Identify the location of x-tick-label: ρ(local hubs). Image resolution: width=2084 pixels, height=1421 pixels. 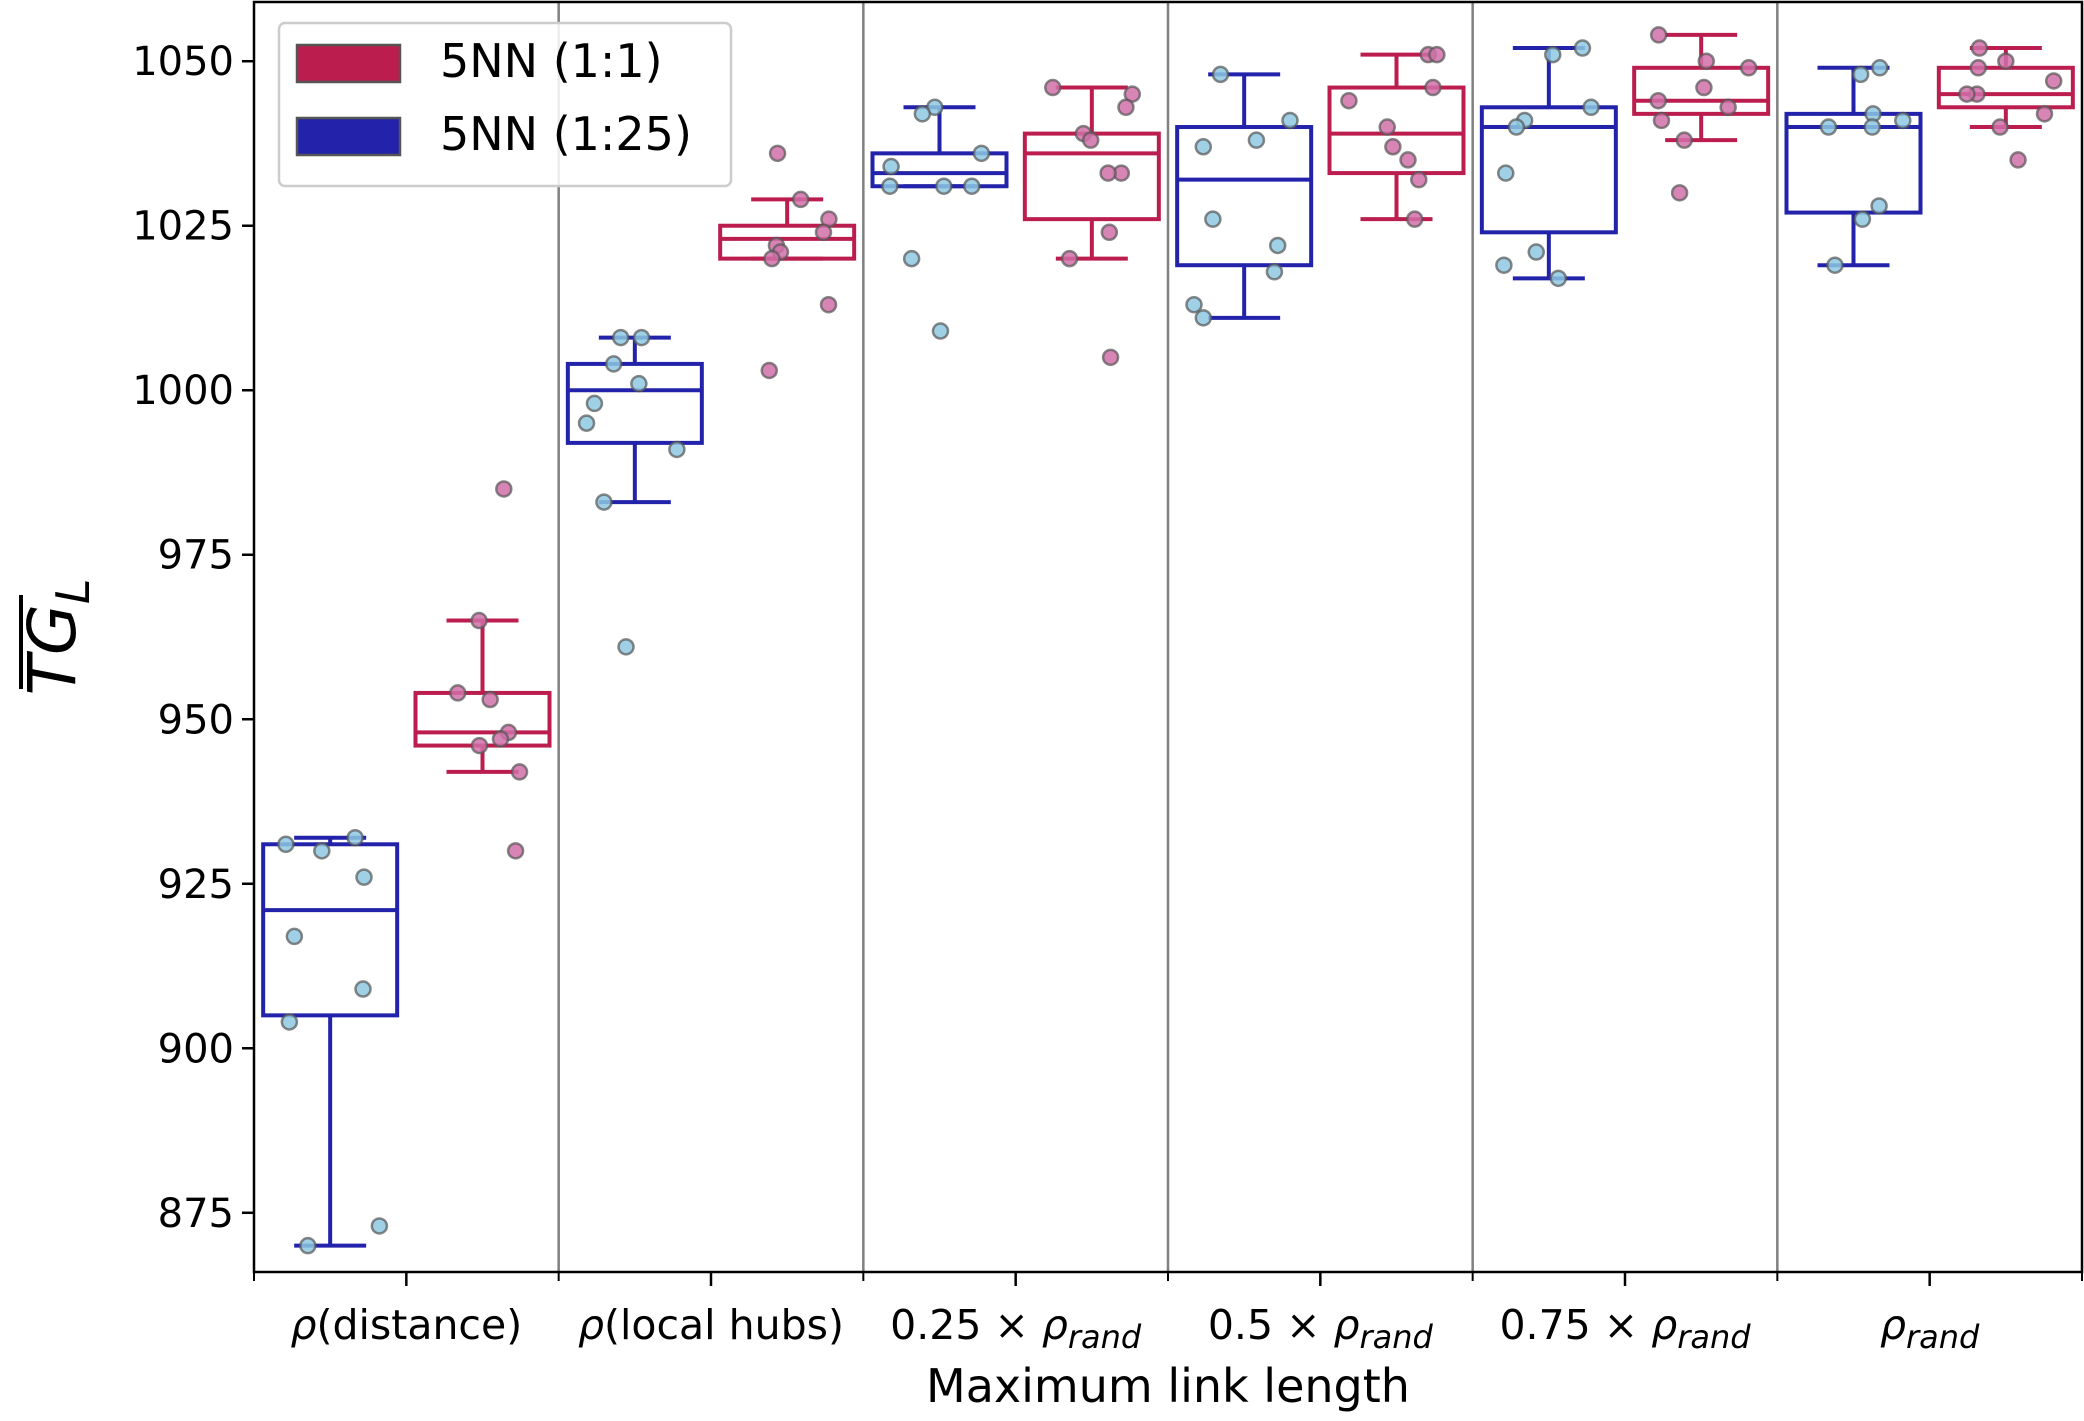
(711, 1325).